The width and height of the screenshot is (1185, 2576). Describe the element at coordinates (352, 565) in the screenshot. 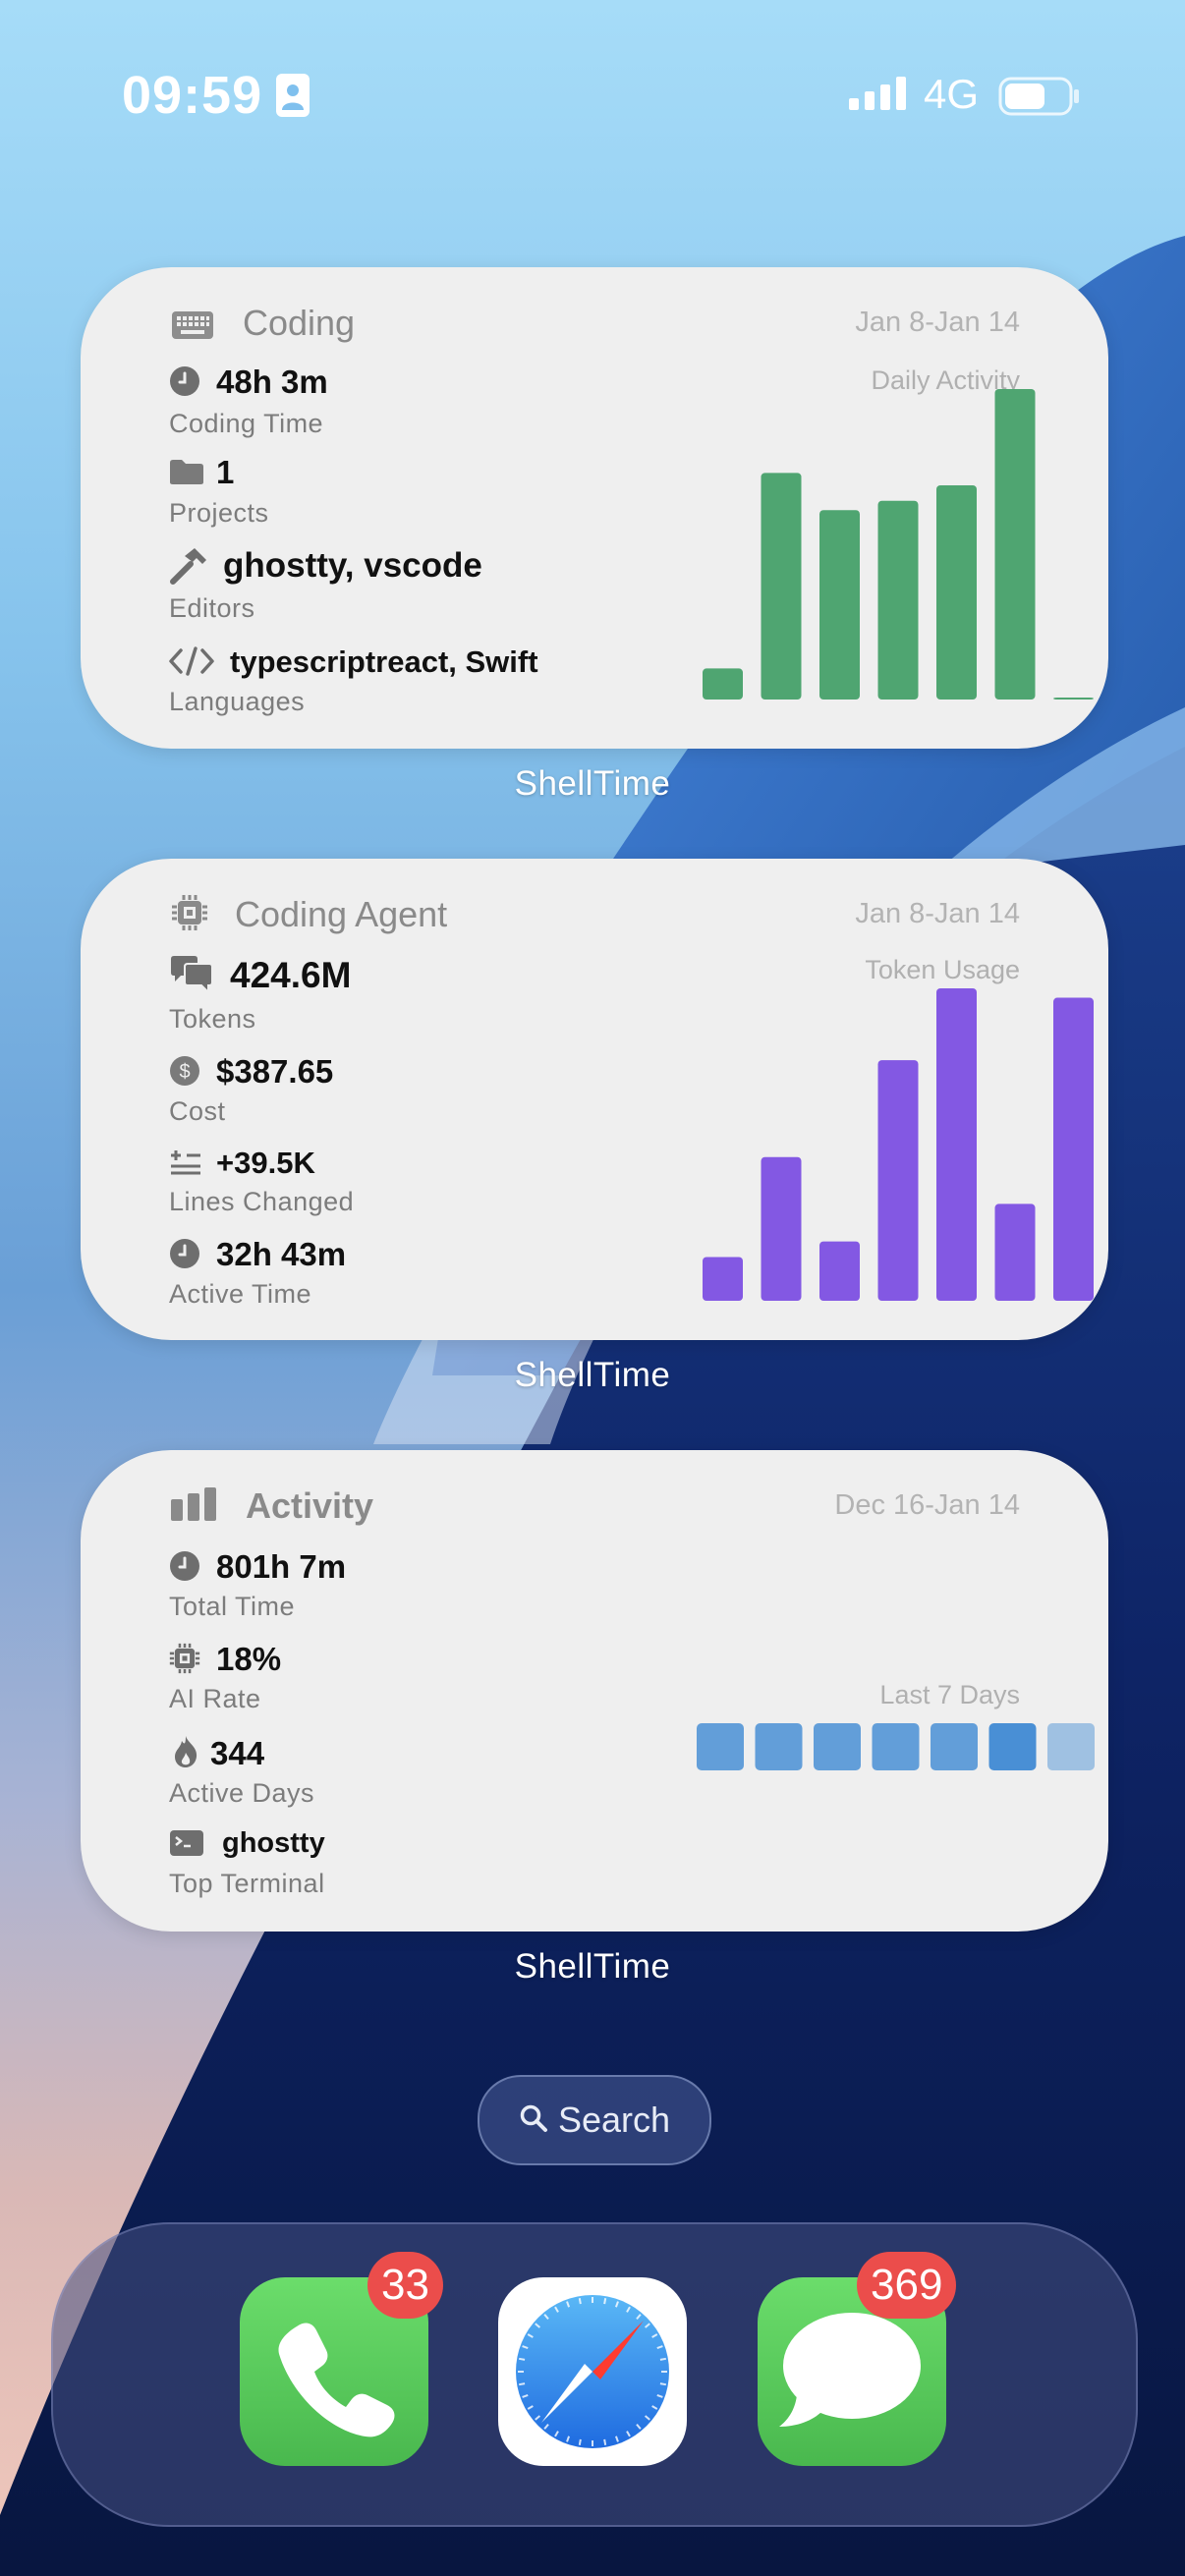

I see `editors-value: ghostty, vscode` at that location.